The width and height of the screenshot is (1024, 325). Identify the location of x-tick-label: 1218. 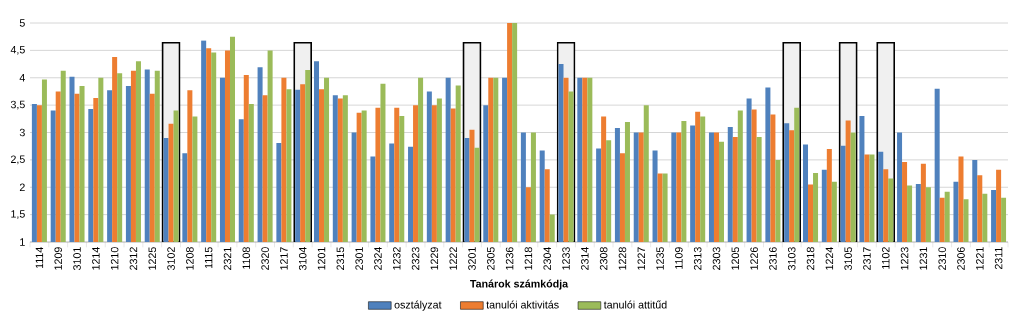
(528, 258).